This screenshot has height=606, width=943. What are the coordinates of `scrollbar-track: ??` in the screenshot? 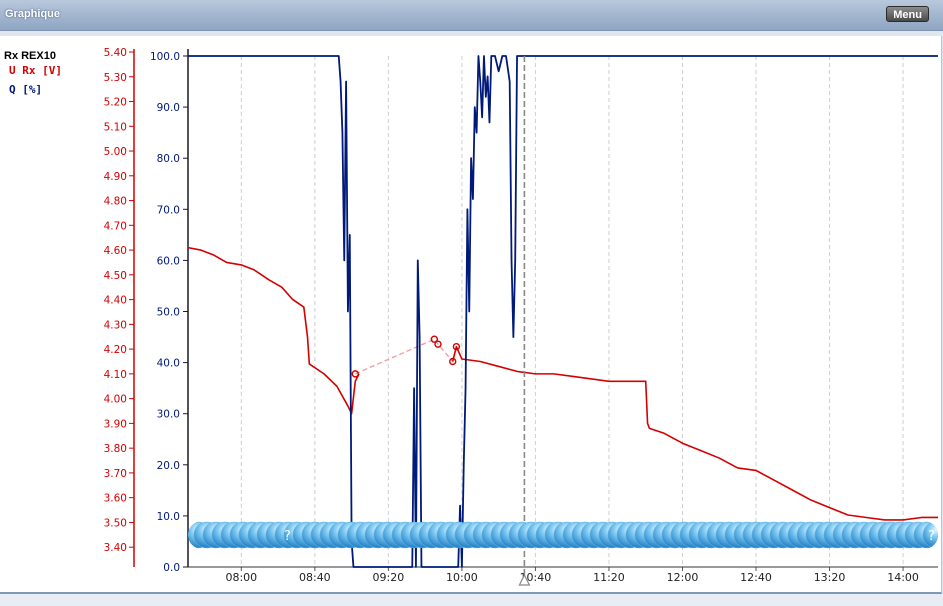 It's located at (563, 535).